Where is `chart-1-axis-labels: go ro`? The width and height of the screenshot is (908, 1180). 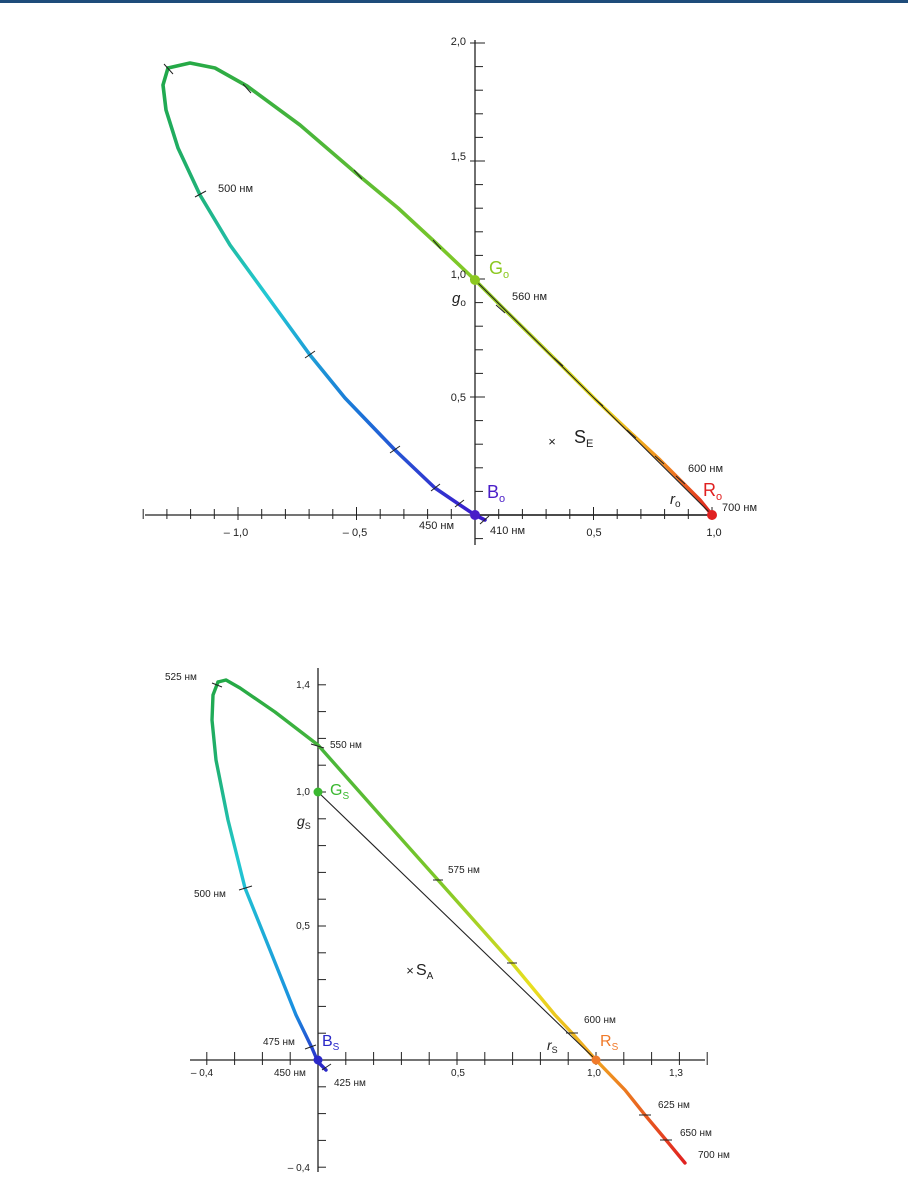
chart-1-axis-labels: go ro is located at coordinates (566, 400).